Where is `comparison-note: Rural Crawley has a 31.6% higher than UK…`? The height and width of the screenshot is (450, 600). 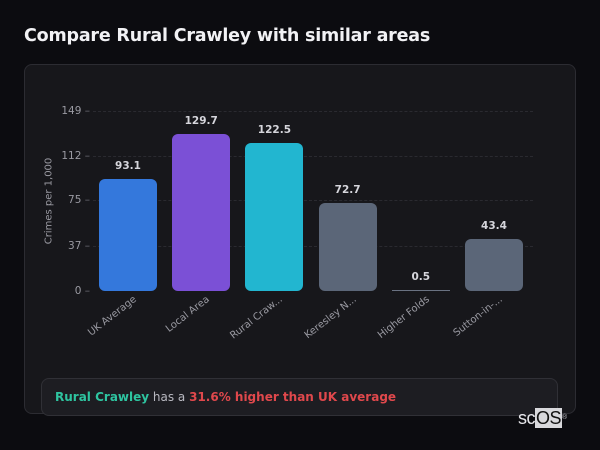 comparison-note: Rural Crawley has a 31.6% higher than UK… is located at coordinates (299, 397).